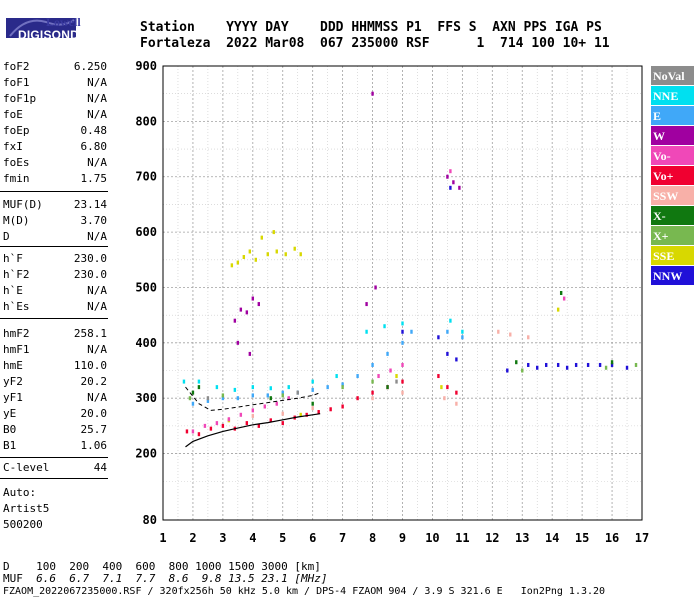 This screenshot has width=700, height=600. Describe the element at coordinates (146, 177) in the screenshot. I see `y-tick-label: 700` at that location.